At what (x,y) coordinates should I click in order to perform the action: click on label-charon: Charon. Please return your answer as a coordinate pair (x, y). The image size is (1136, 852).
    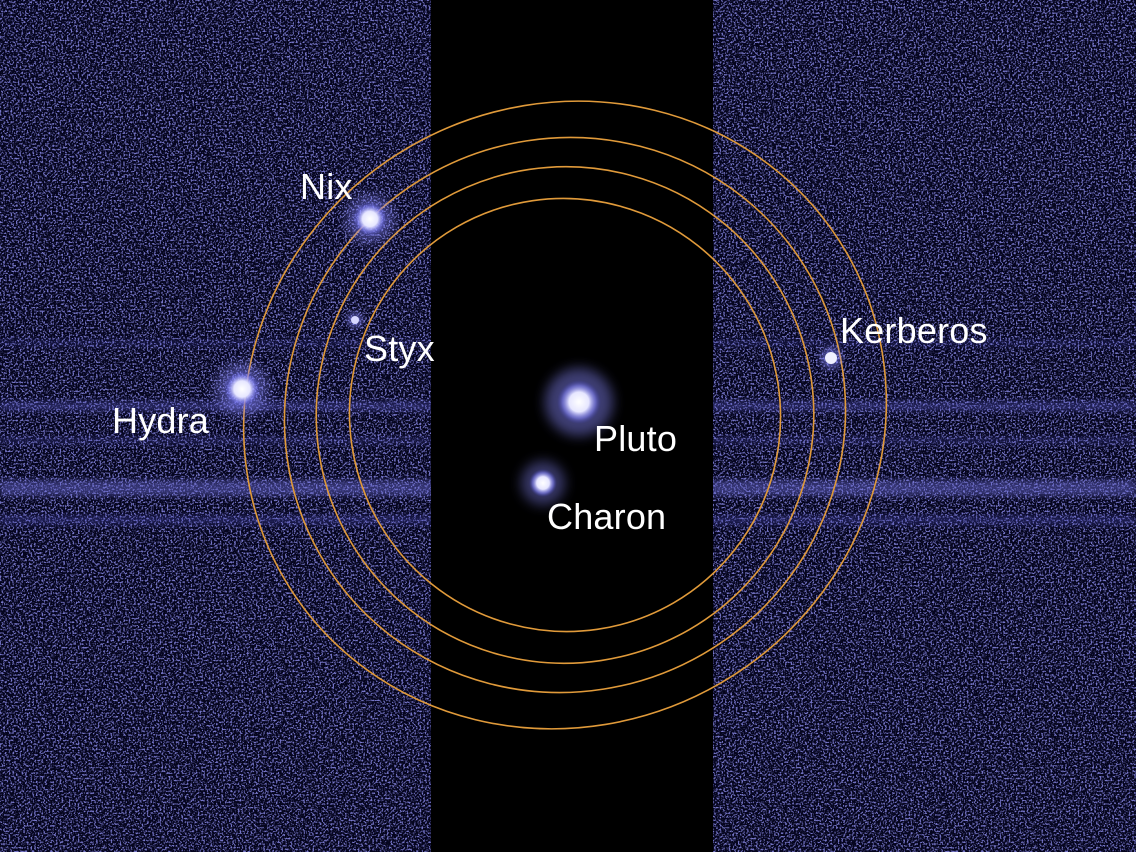
    Looking at the image, I should click on (607, 516).